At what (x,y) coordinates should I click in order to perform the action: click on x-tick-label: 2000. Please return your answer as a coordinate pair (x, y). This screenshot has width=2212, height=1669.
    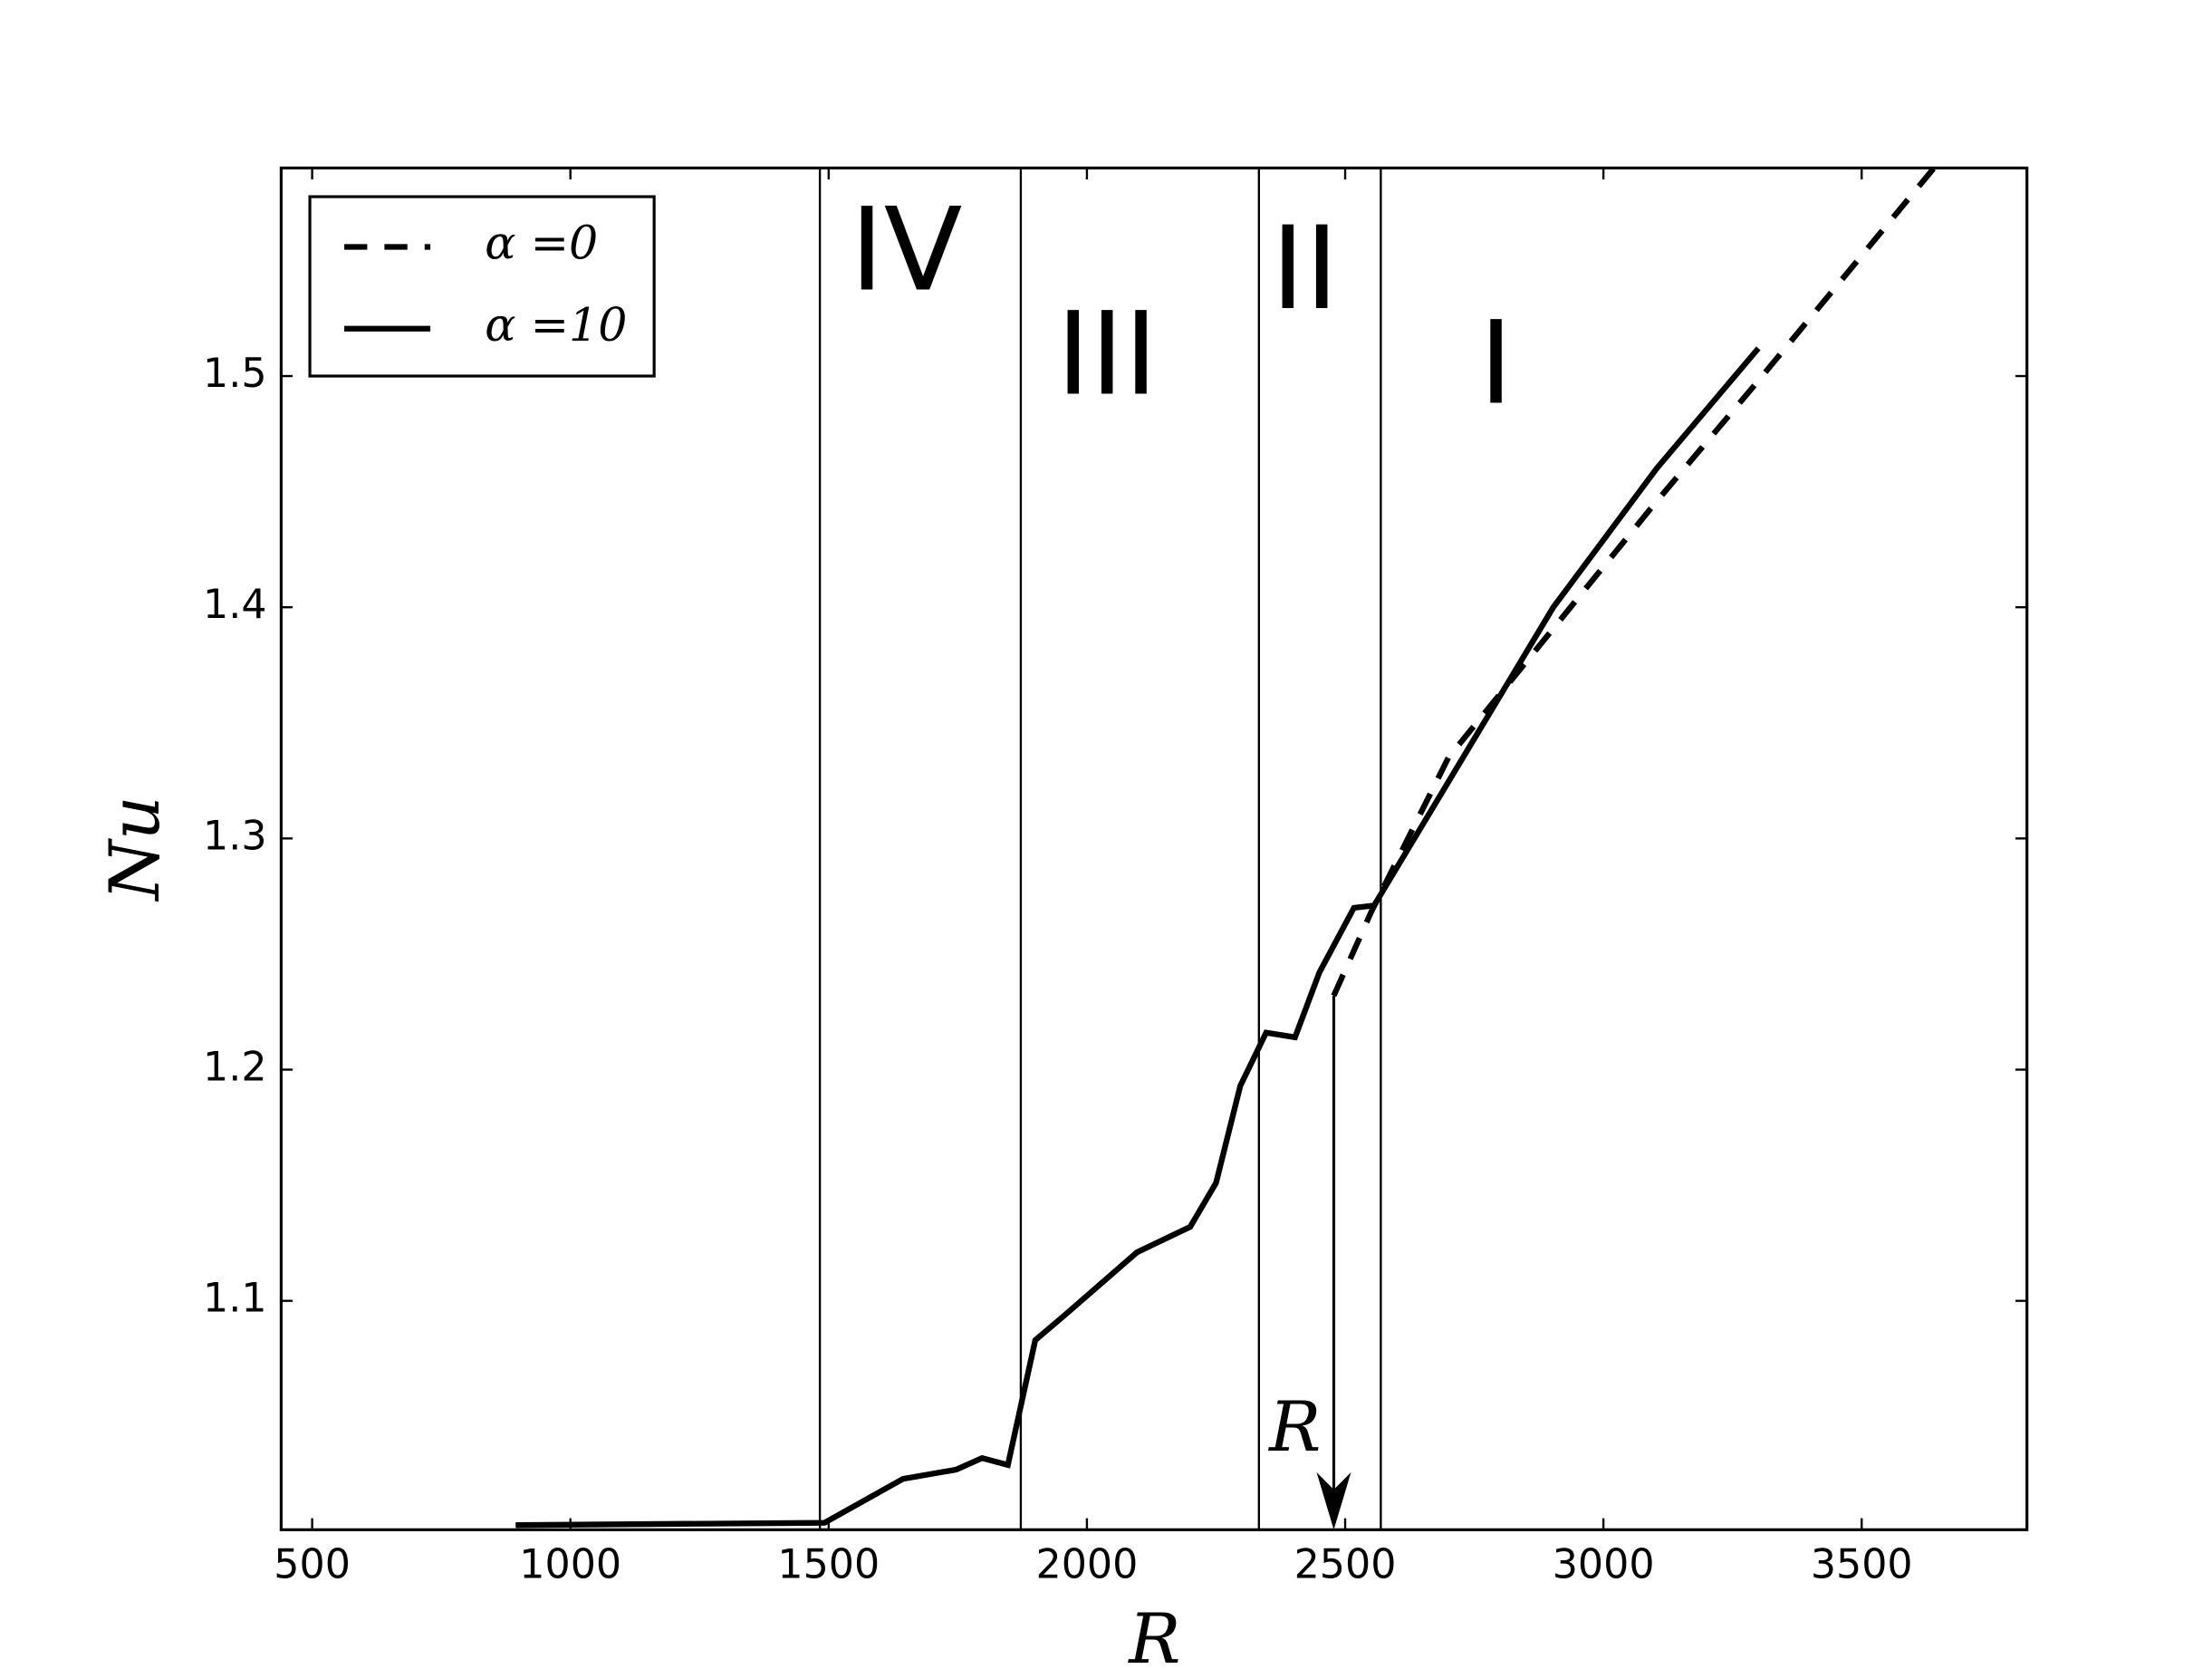
    Looking at the image, I should click on (1088, 1564).